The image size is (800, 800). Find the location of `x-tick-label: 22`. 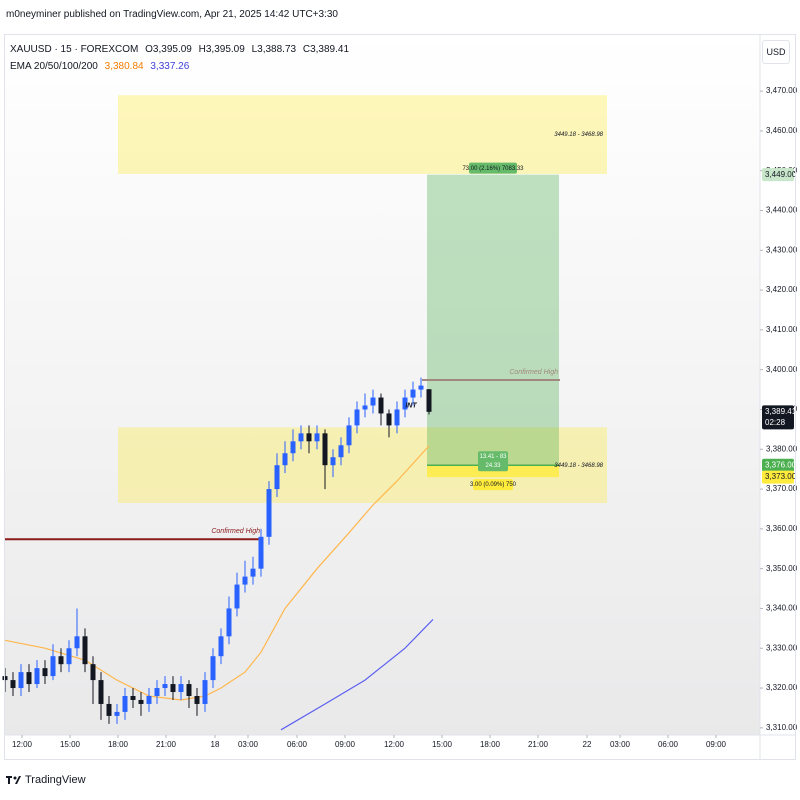

x-tick-label: 22 is located at coordinates (587, 744).